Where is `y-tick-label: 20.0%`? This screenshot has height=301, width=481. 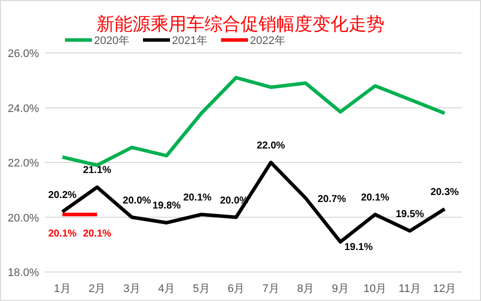
y-tick-label: 20.0% is located at coordinates (24, 218).